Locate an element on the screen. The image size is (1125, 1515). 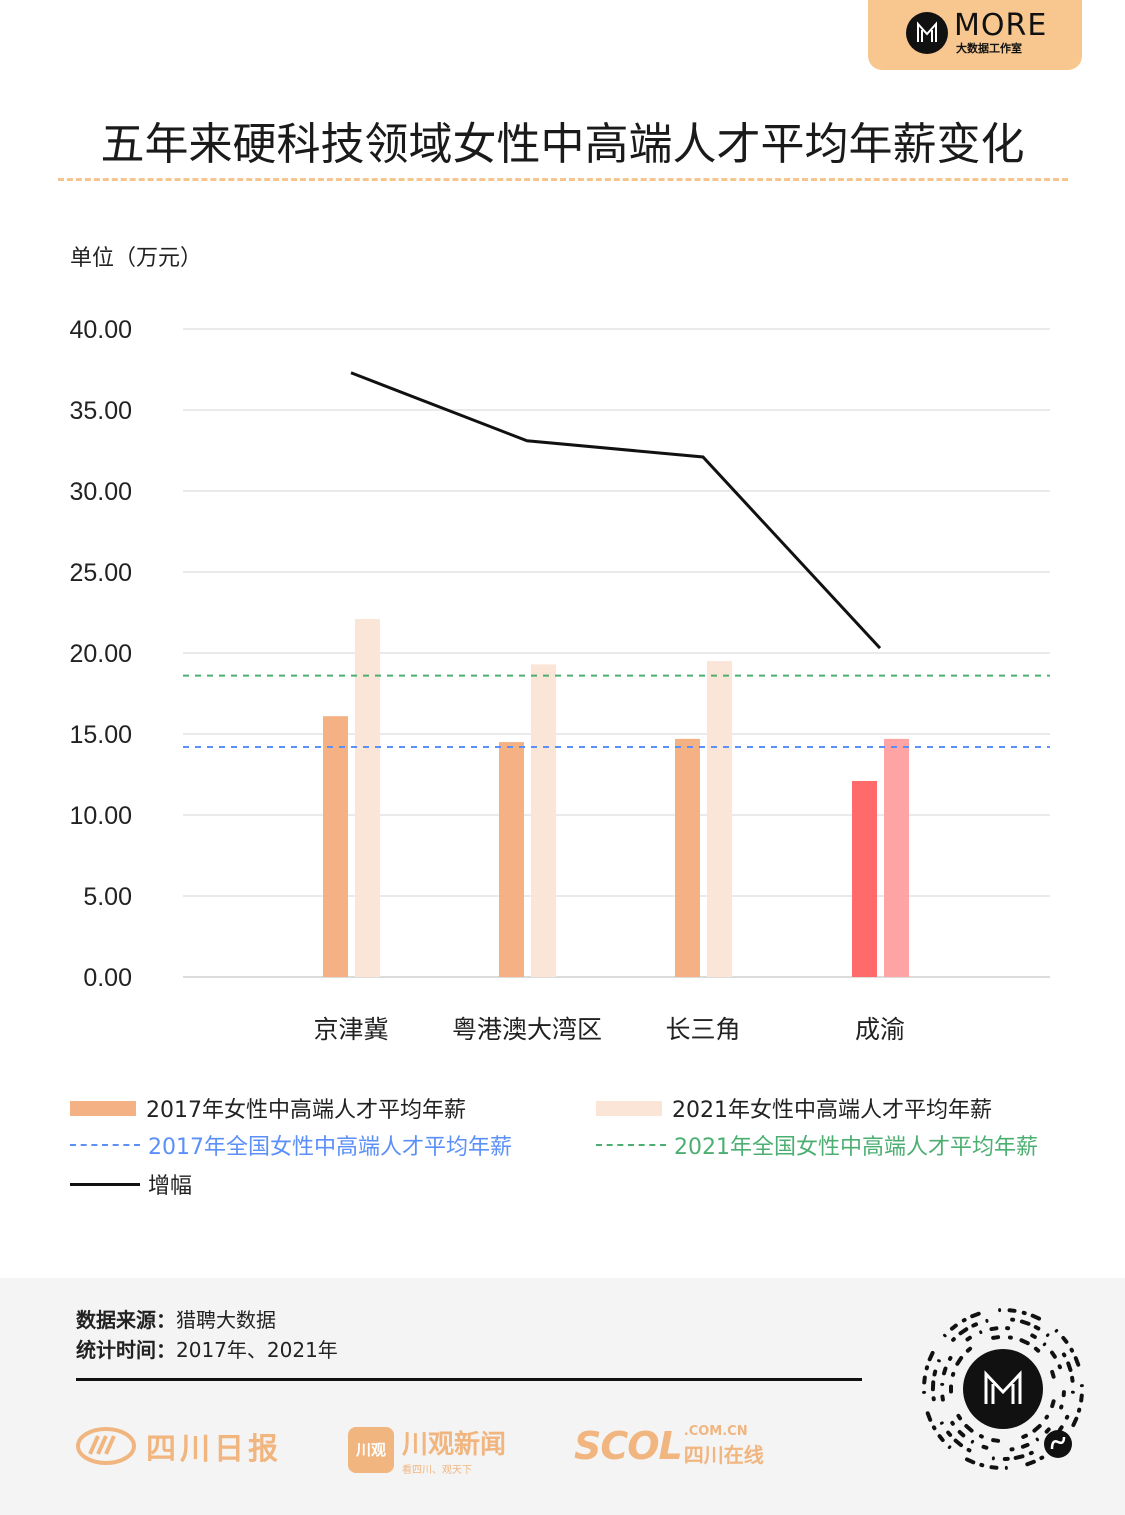
x-category-label: 长三角 is located at coordinates (702, 1029).